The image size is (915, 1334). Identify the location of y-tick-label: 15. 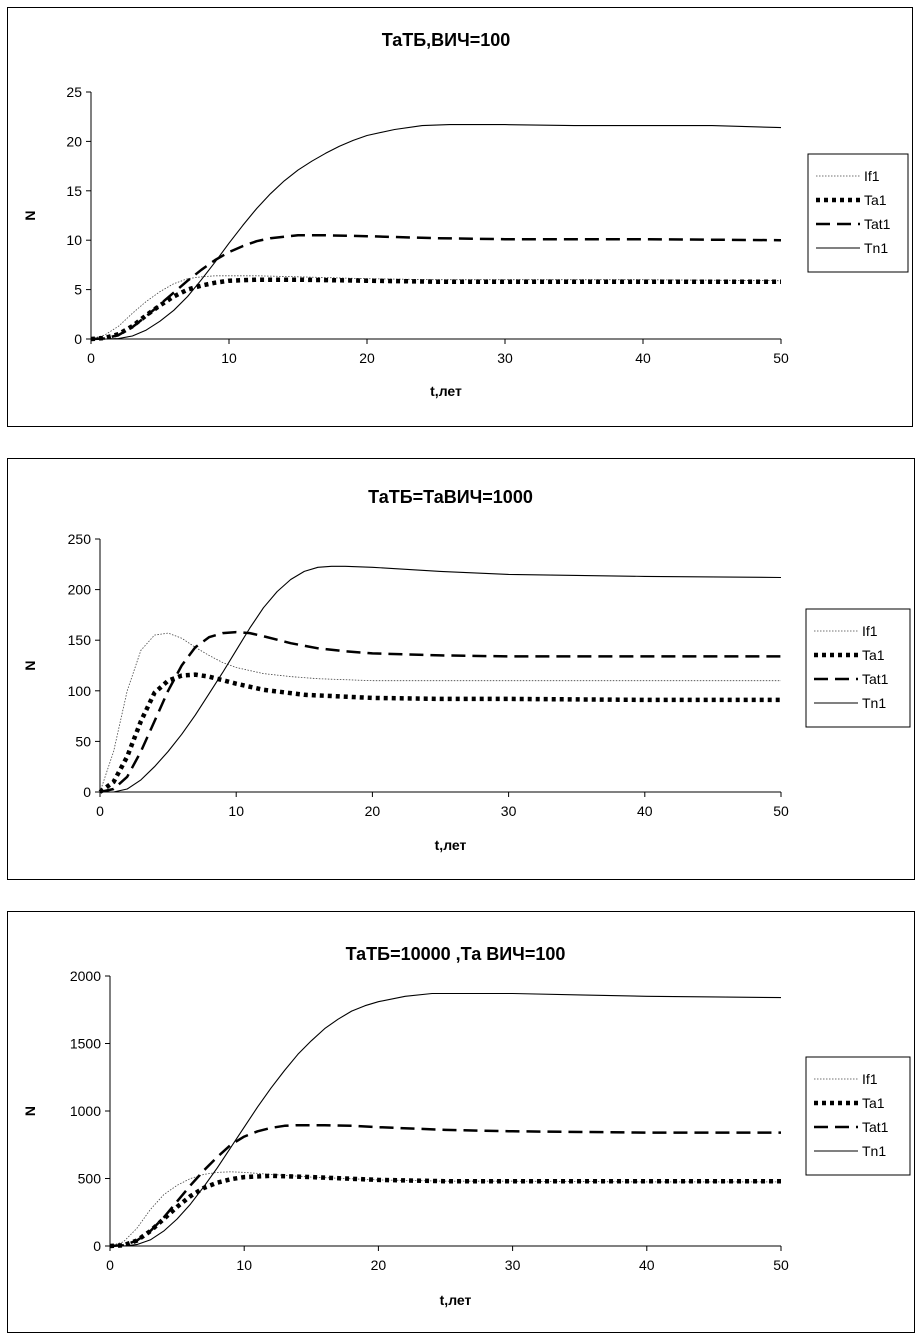
(74, 191).